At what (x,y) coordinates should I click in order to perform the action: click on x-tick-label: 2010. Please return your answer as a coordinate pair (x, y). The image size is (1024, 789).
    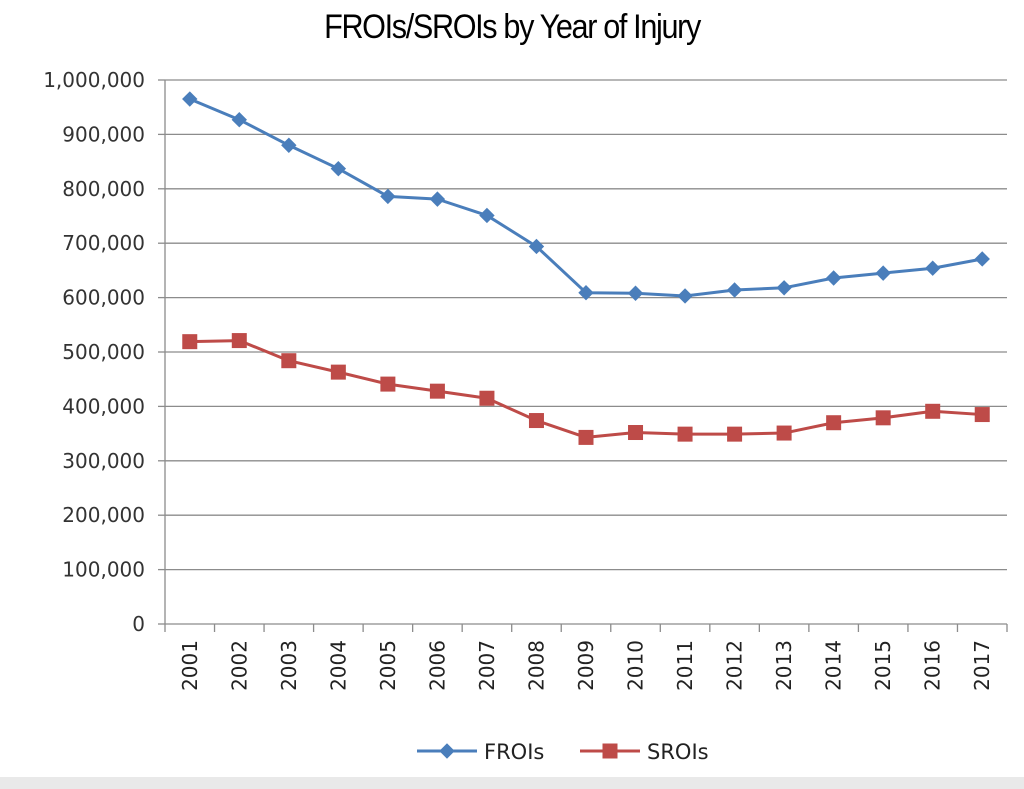
    Looking at the image, I should click on (636, 665).